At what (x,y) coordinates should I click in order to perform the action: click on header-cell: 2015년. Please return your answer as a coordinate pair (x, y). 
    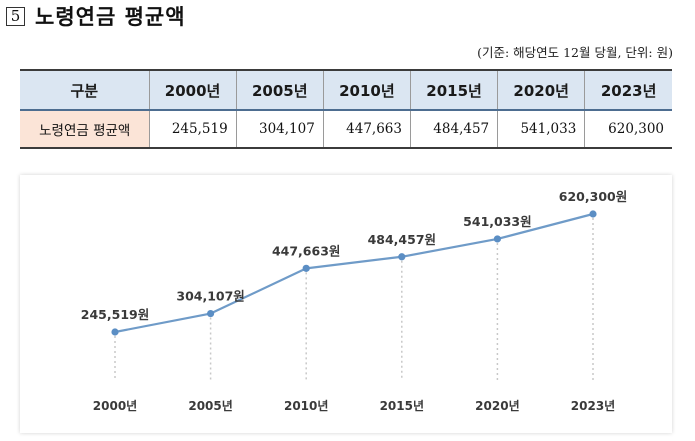
    Looking at the image, I should click on (454, 90).